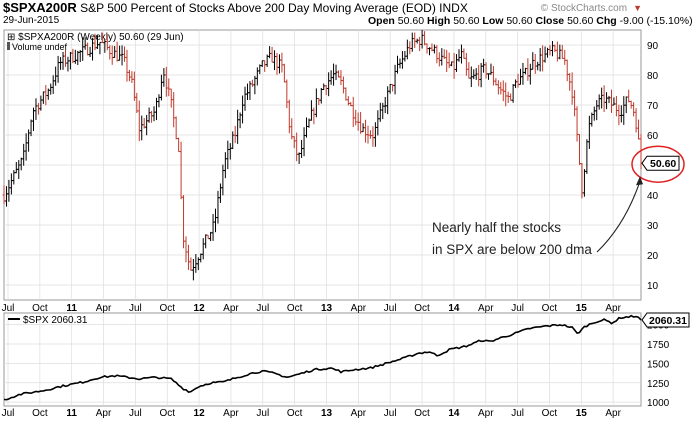  Describe the element at coordinates (582, 413) in the screenshot. I see `lower-x-tick-label: 15` at that location.